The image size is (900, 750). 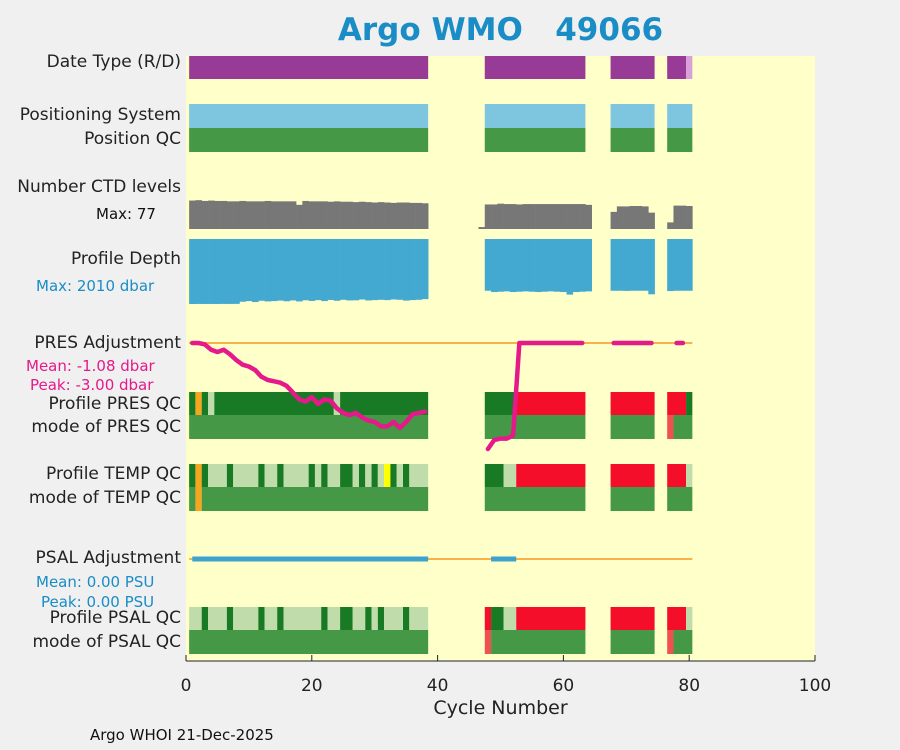 What do you see at coordinates (90, 366) in the screenshot?
I see `label-pres-mean: Mean: -1.08 dbar` at bounding box center [90, 366].